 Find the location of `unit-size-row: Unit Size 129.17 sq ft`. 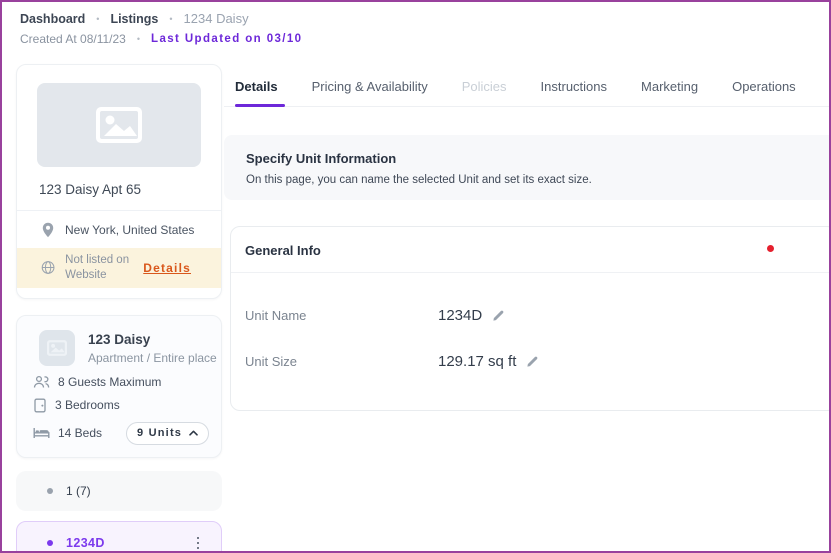

unit-size-row: Unit Size 129.17 sq ft is located at coordinates (537, 361).